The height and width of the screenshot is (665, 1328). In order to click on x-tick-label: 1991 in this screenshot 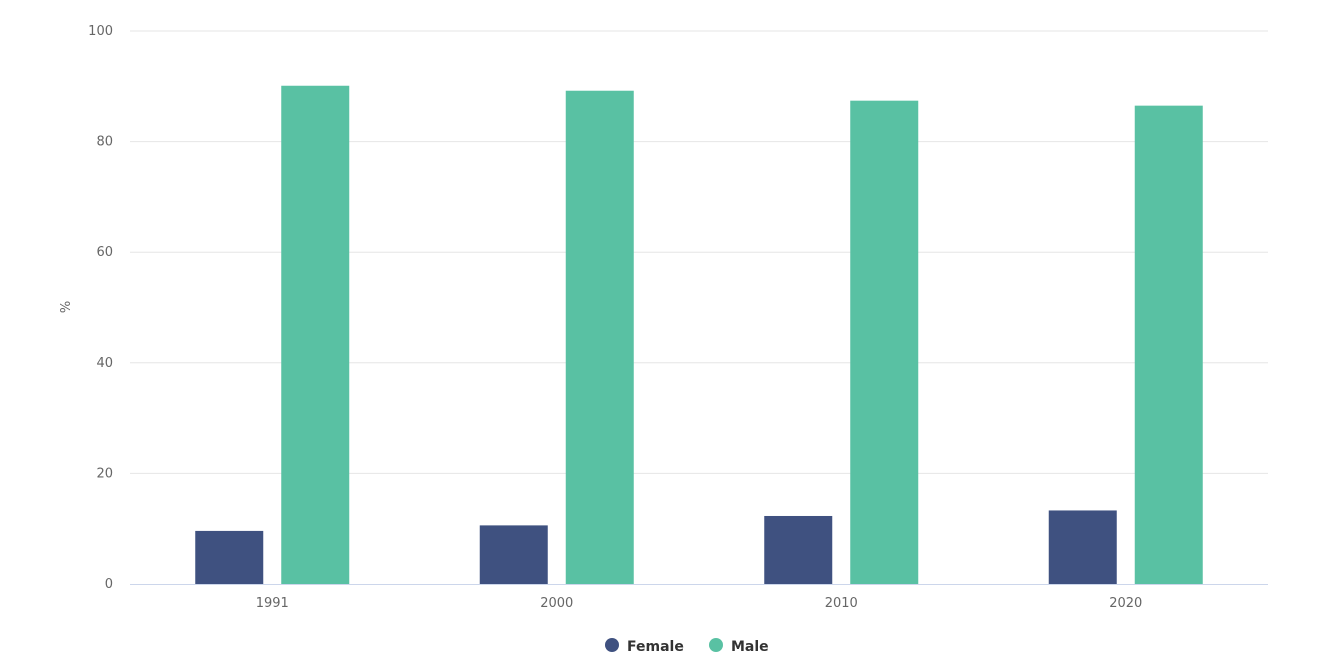, I will do `click(272, 603)`.